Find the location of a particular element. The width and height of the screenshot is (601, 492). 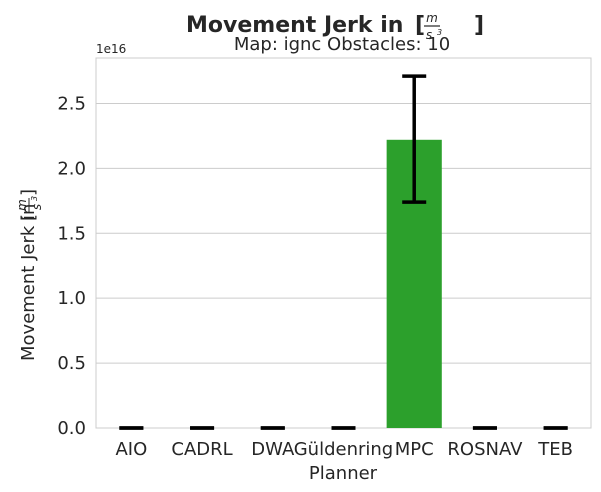

x-tick-labels: AIO CADRL DWA Güldenring MPC ROSNAV TEB is located at coordinates (344, 449).